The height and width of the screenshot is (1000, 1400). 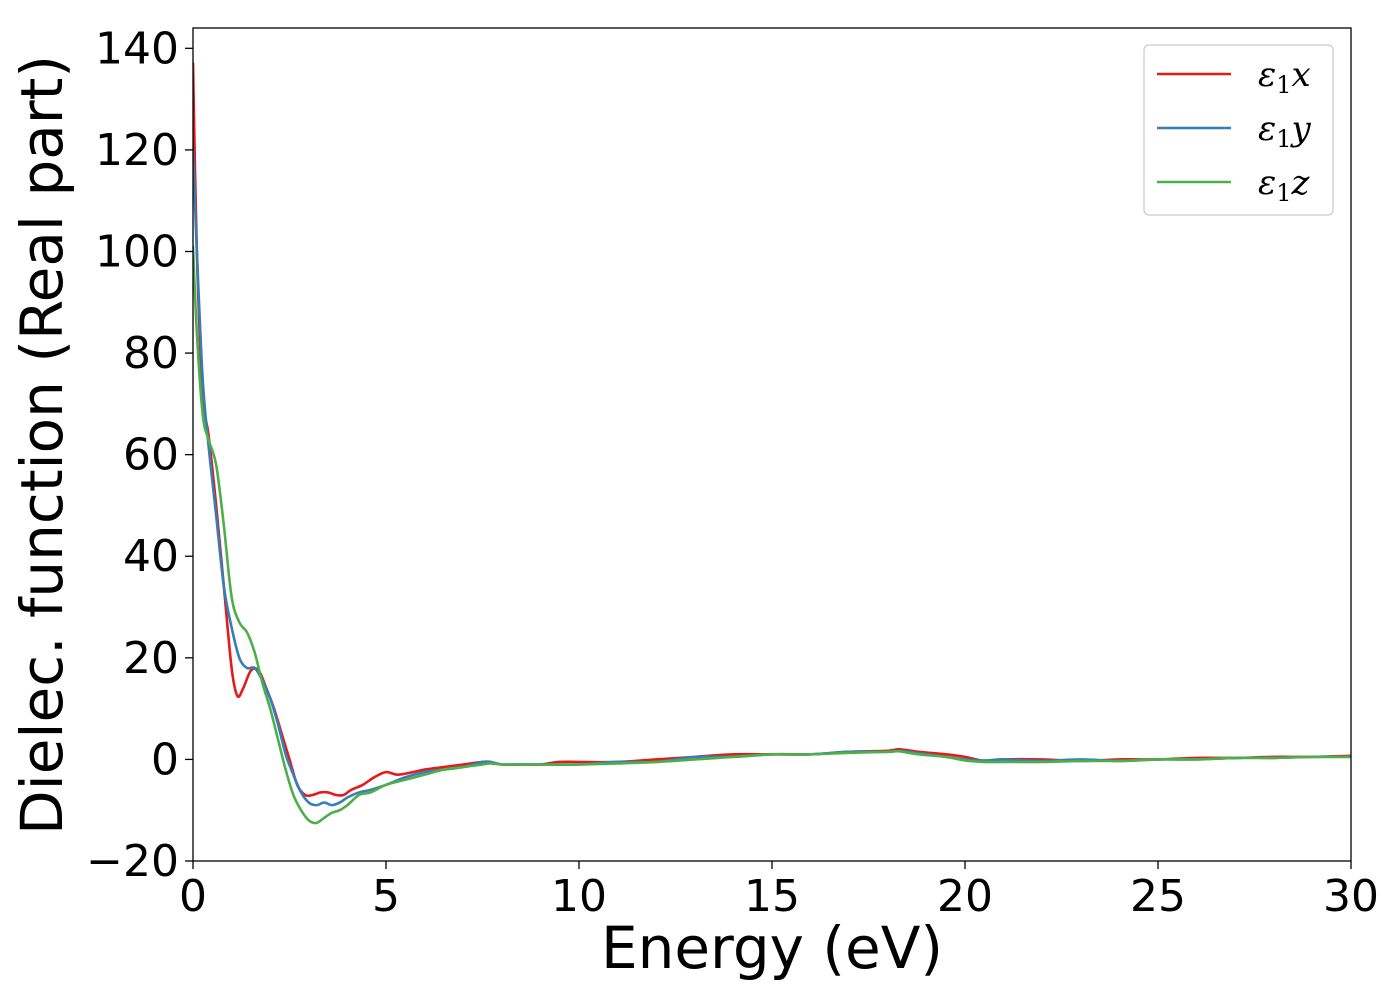 I want to click on legend-frame, so click(x=1238, y=130).